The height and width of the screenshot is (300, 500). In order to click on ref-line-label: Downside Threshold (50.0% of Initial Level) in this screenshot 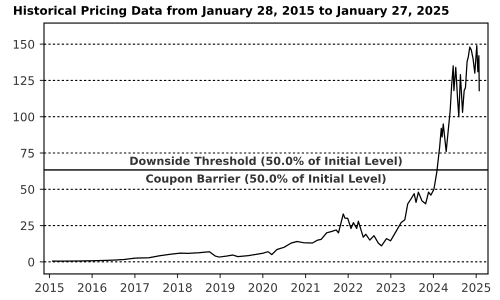, I will do `click(266, 161)`.